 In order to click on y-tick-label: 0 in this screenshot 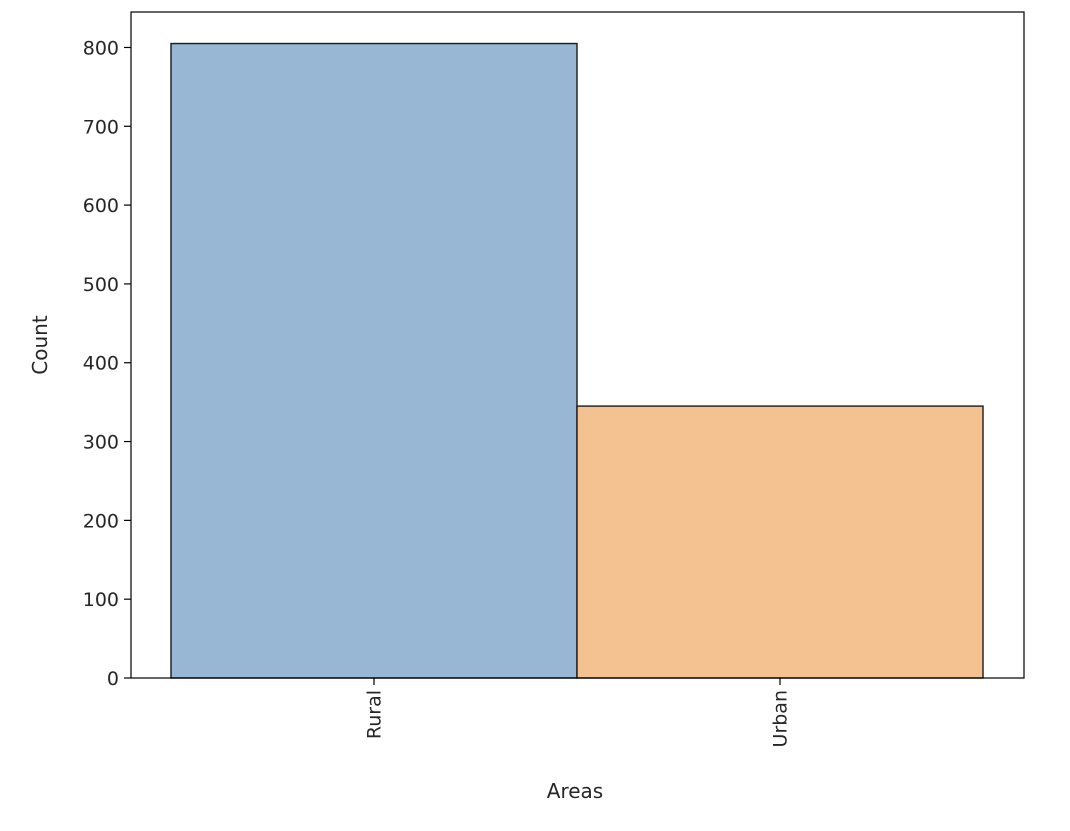, I will do `click(113, 679)`.